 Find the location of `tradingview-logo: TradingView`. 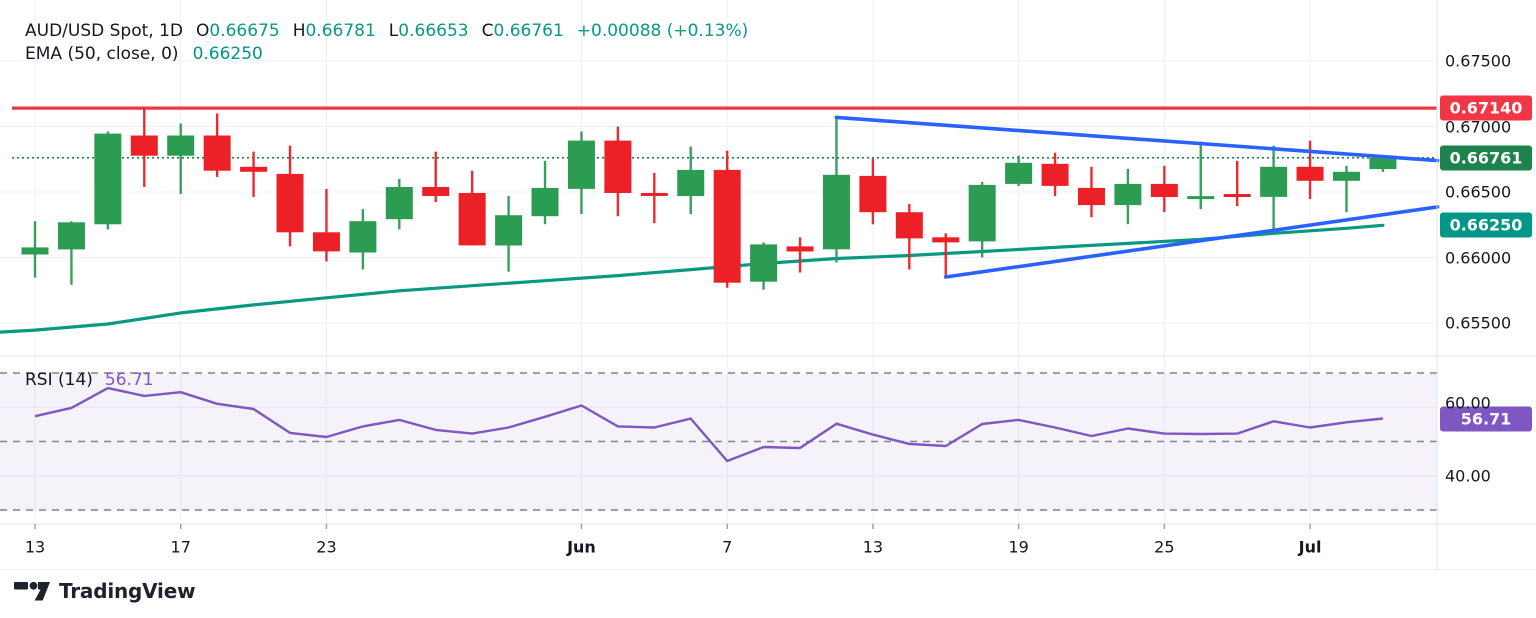

tradingview-logo: TradingView is located at coordinates (105, 591).